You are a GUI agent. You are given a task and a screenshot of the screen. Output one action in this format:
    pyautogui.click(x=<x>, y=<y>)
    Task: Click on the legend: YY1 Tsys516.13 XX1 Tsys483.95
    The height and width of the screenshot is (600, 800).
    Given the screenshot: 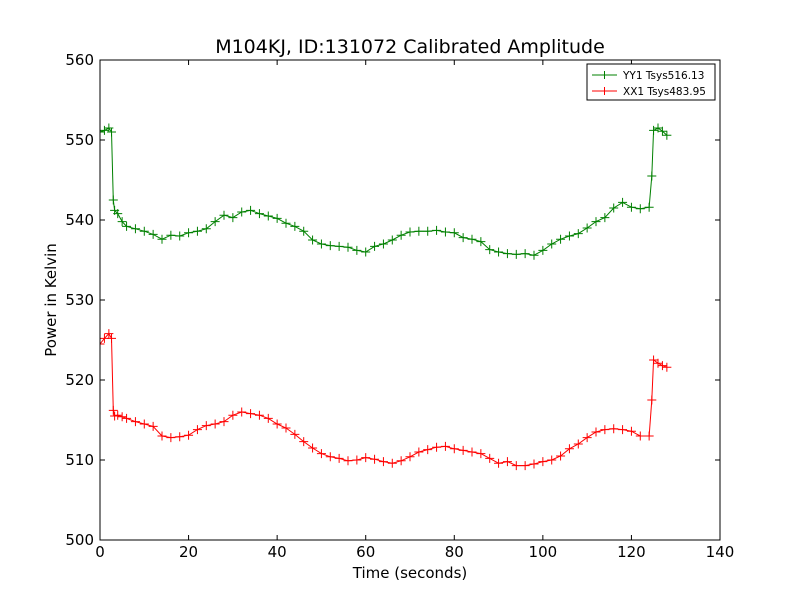 What is the action you would take?
    pyautogui.click(x=651, y=82)
    